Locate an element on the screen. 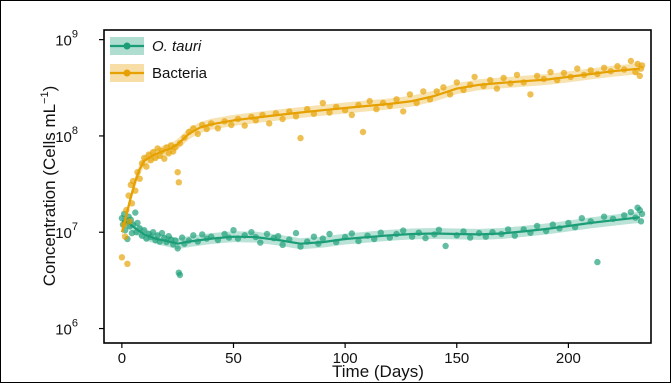 The image size is (671, 383). legend-item-o-tauri: O. tauri is located at coordinates (156, 46).